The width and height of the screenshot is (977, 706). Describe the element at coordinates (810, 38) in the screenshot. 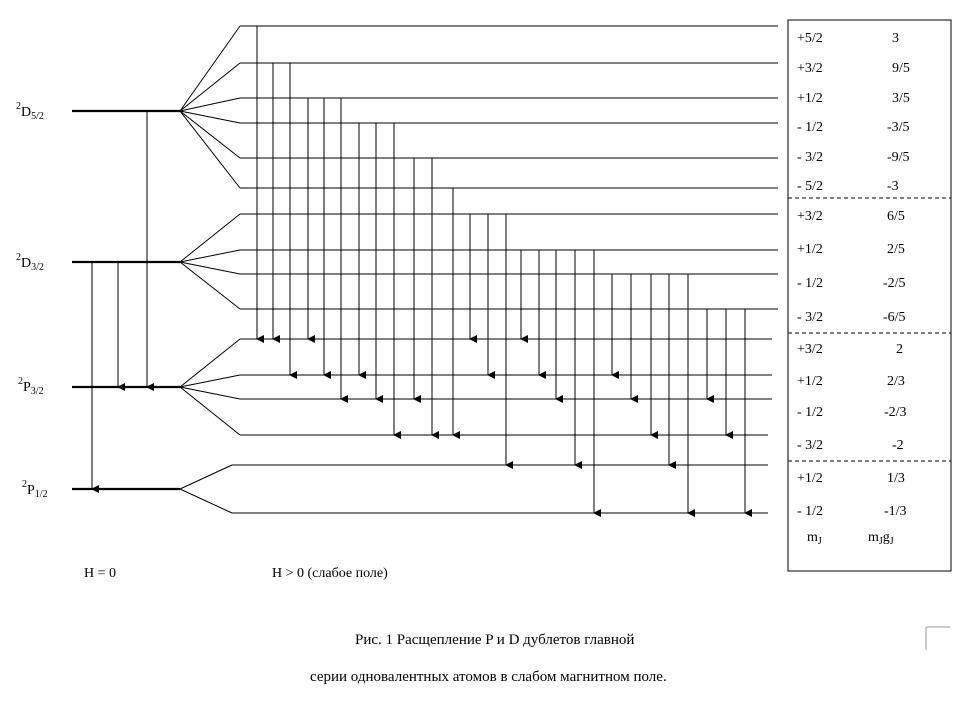

I see `table-cell-mj: +5/2` at that location.